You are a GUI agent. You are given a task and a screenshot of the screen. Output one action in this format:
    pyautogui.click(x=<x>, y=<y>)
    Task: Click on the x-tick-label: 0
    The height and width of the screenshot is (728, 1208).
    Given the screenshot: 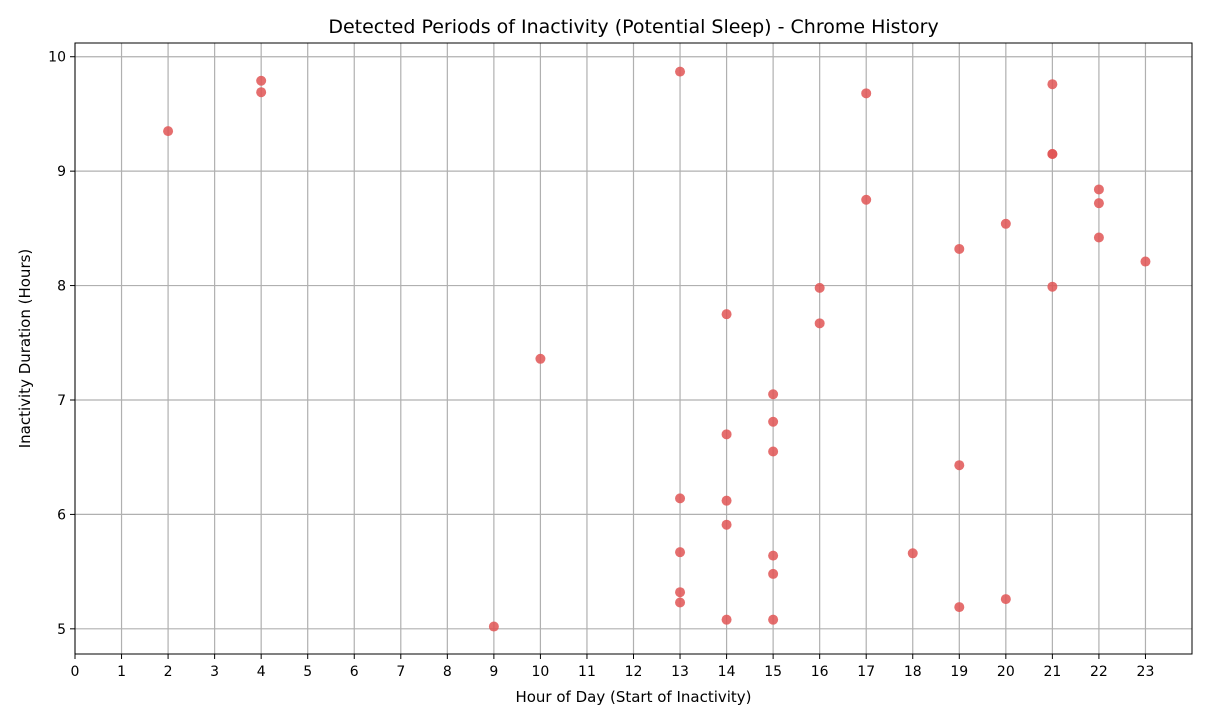 What is the action you would take?
    pyautogui.click(x=75, y=672)
    